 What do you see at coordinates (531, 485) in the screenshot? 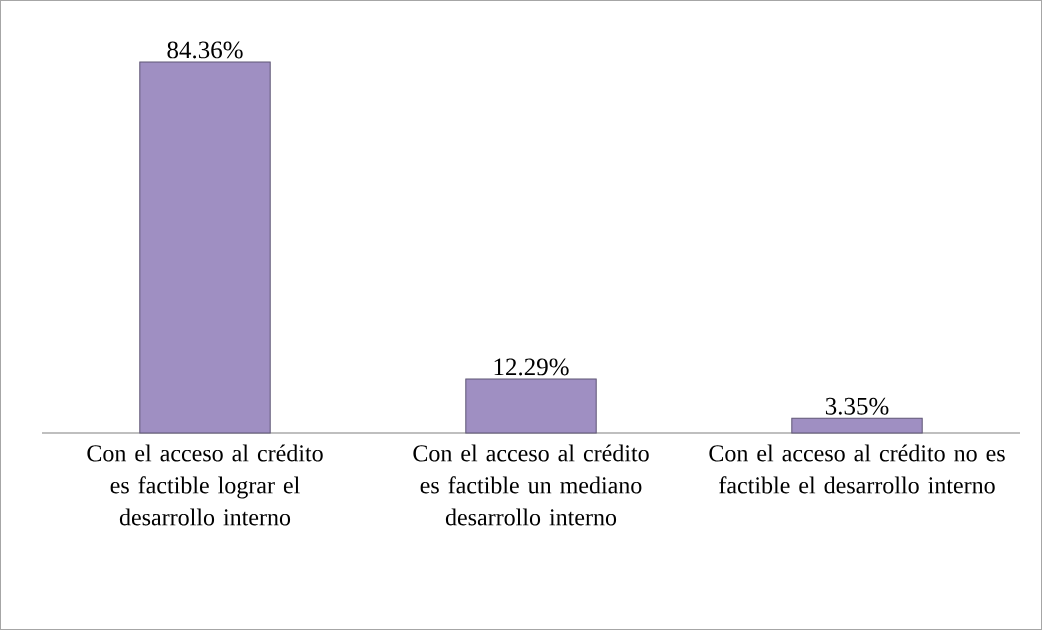
I see `x-tick-label: Con el acceso al crédito es factible un mediano desarrollo interno` at bounding box center [531, 485].